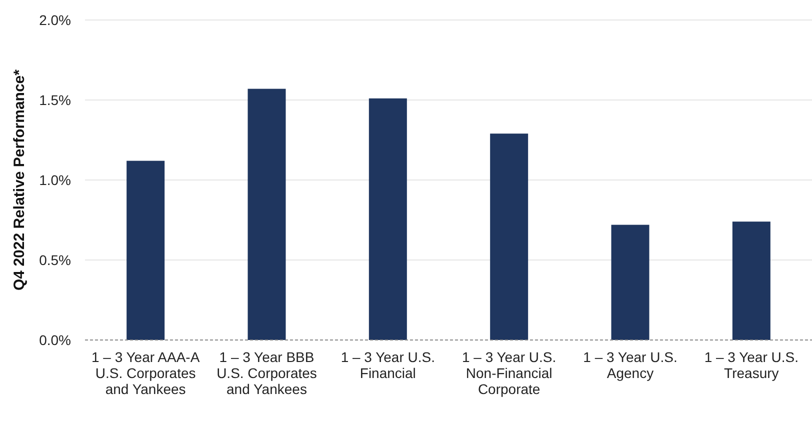  What do you see at coordinates (145, 373) in the screenshot?
I see `x-tick-label: 1 – 3 Year AAA-A U.S. Corporates and Yankees` at bounding box center [145, 373].